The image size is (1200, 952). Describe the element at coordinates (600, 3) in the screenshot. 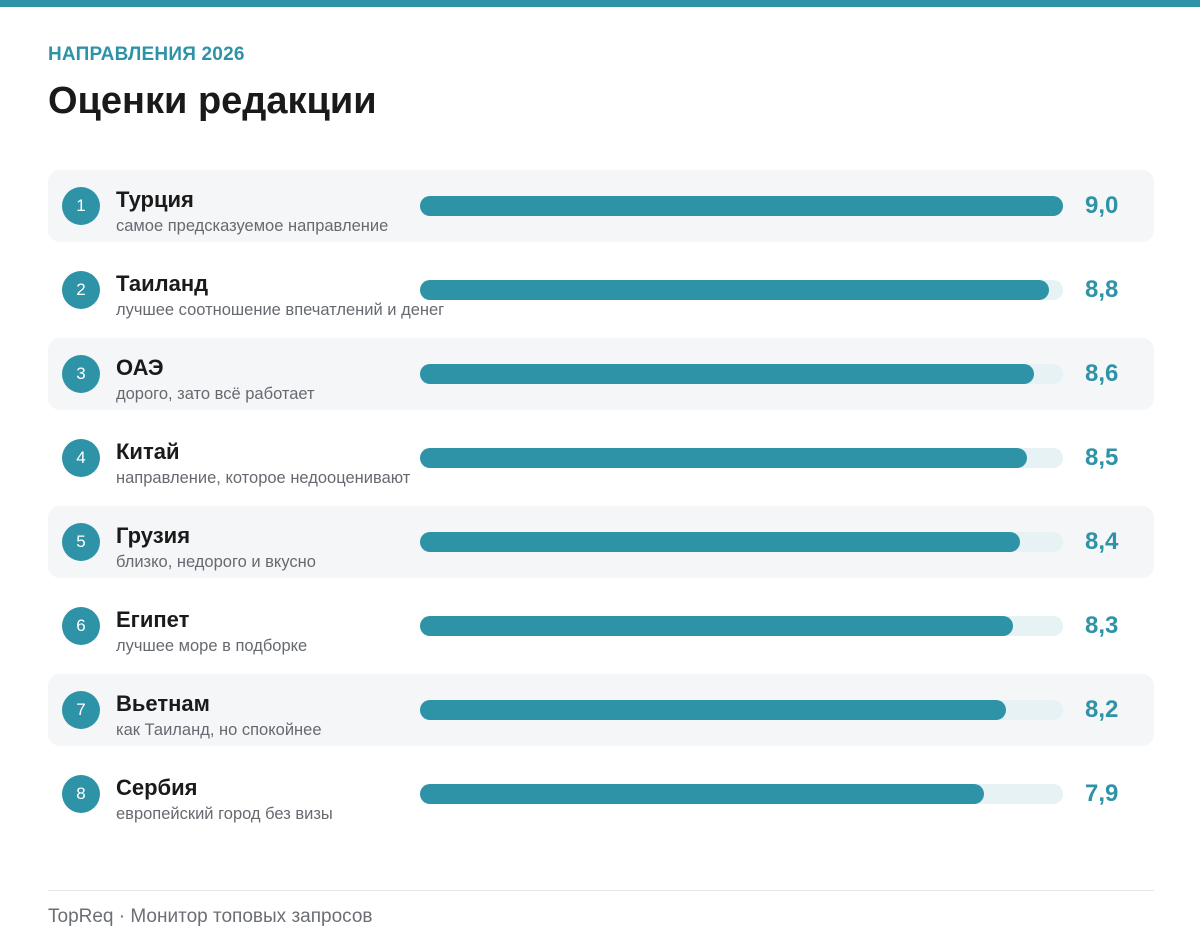

I see `top-accent-bar` at that location.